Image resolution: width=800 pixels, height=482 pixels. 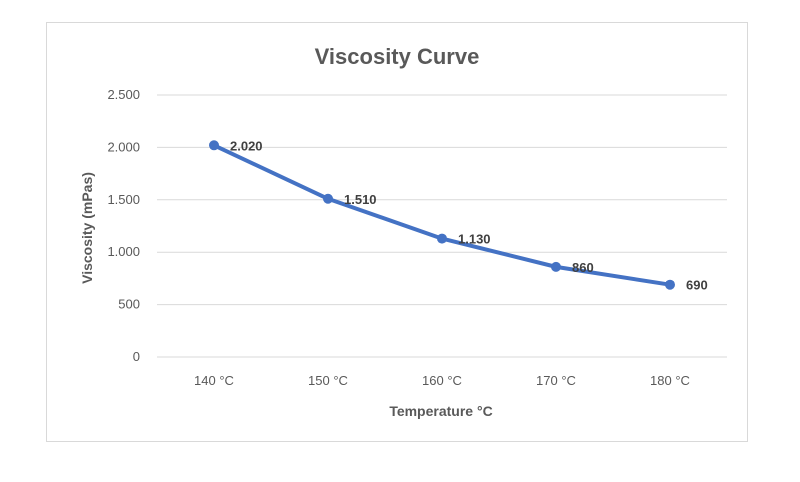 I want to click on y-tick-label: 1.000, so click(x=123, y=251).